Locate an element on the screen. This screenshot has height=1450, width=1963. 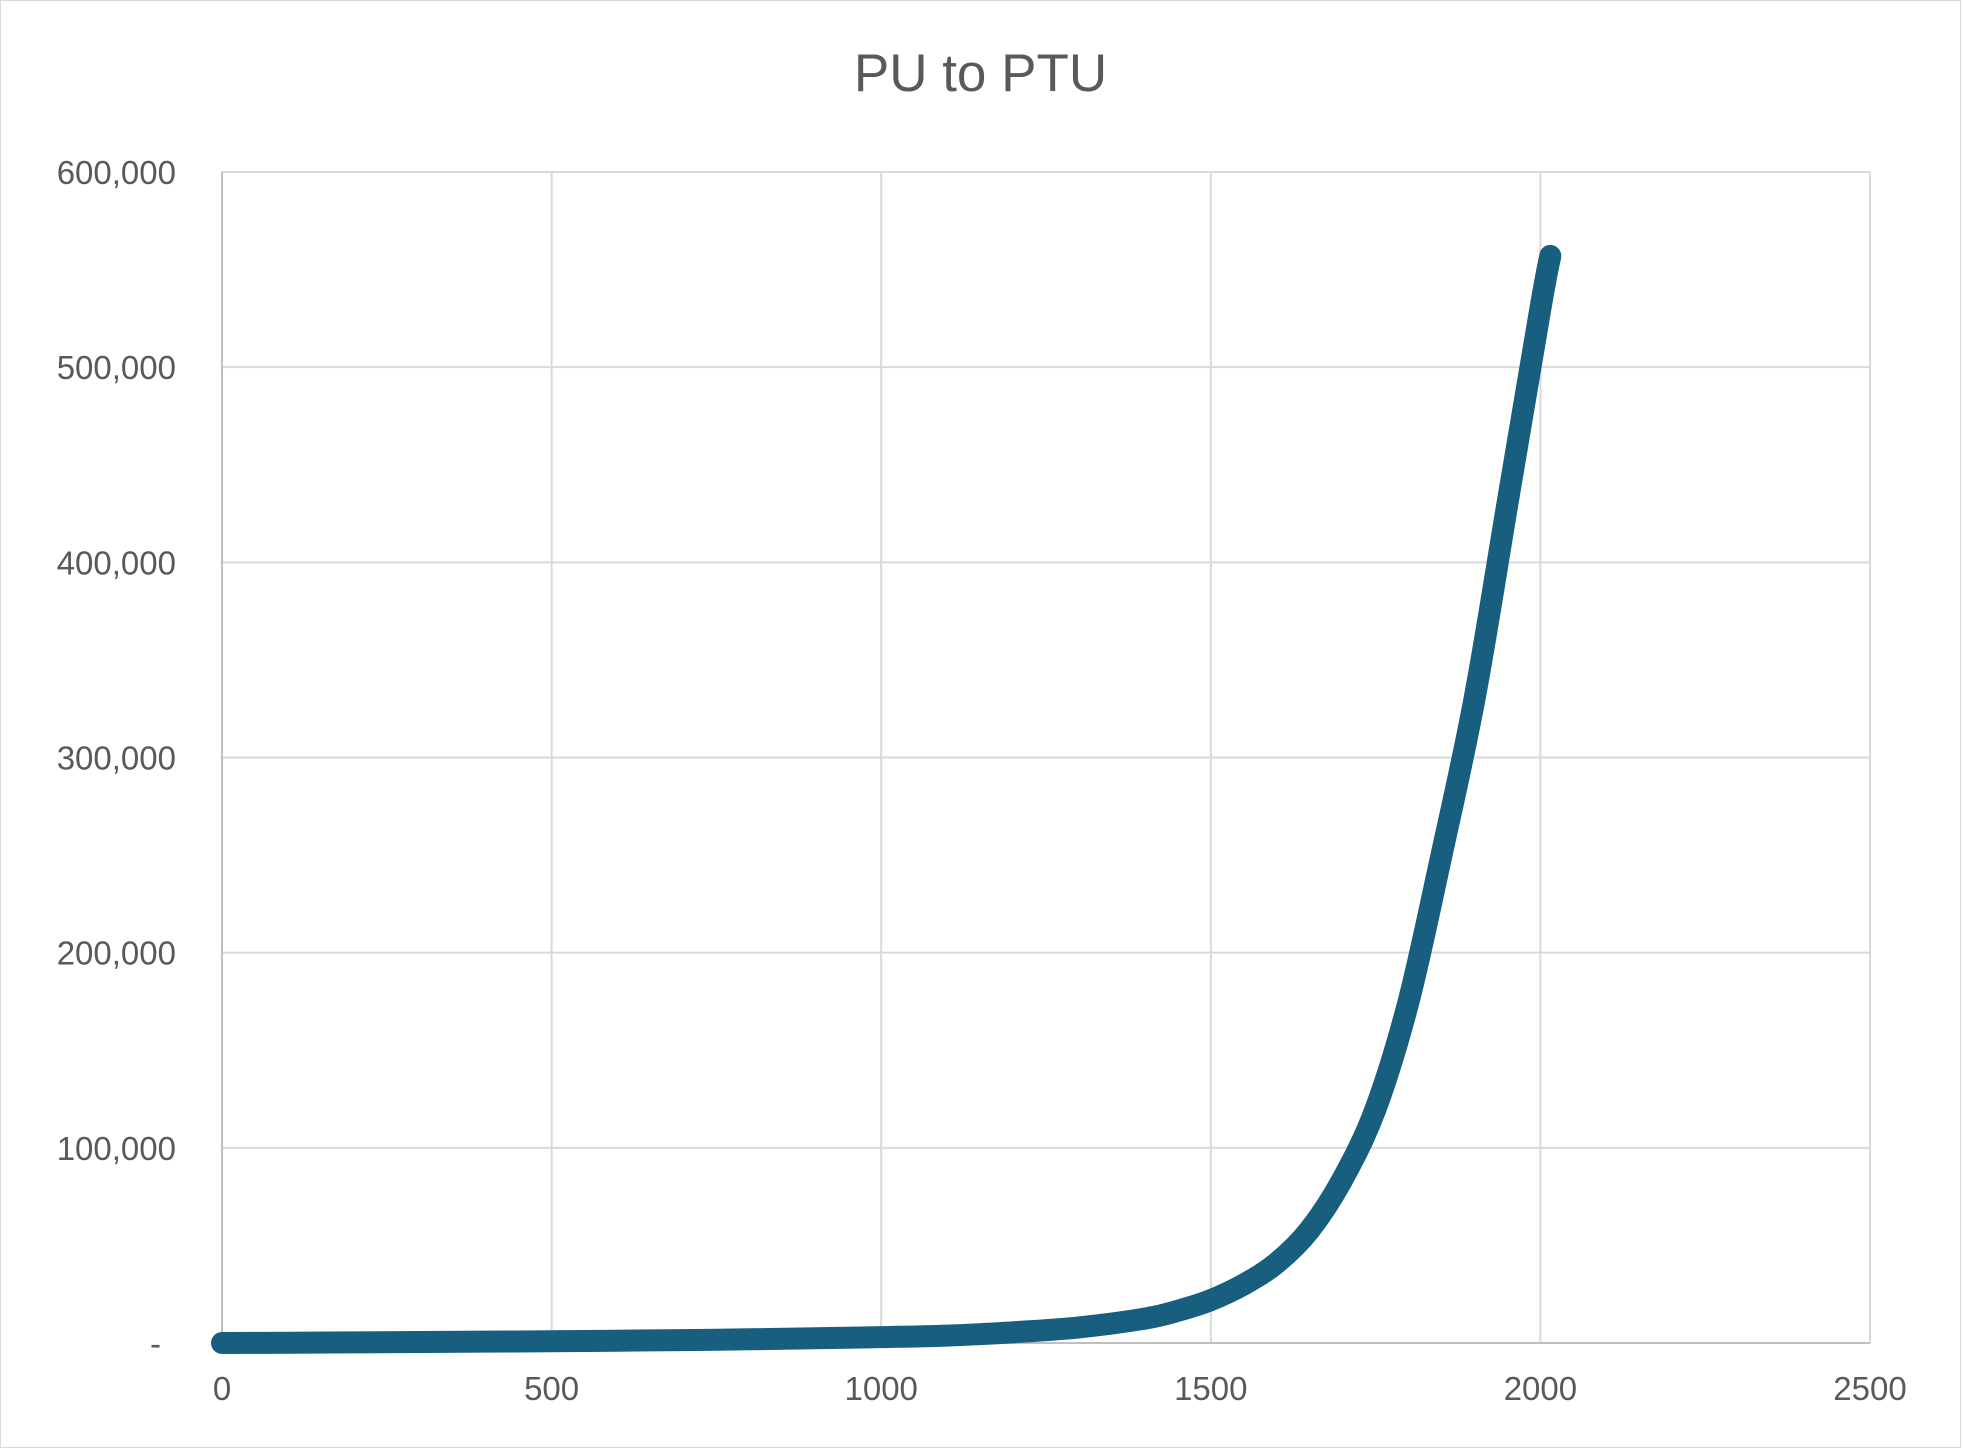
x-tick-label: 2500 is located at coordinates (1869, 1388).